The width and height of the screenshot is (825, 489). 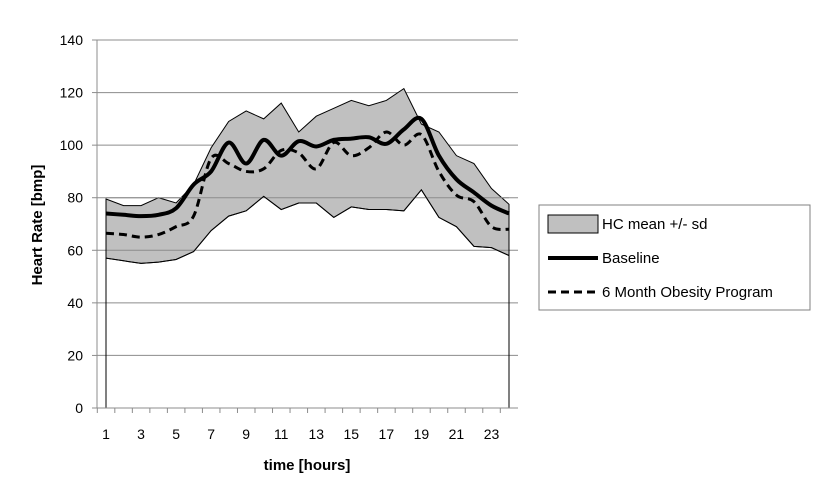 I want to click on x-tick-label-13: 13, so click(x=316, y=434).